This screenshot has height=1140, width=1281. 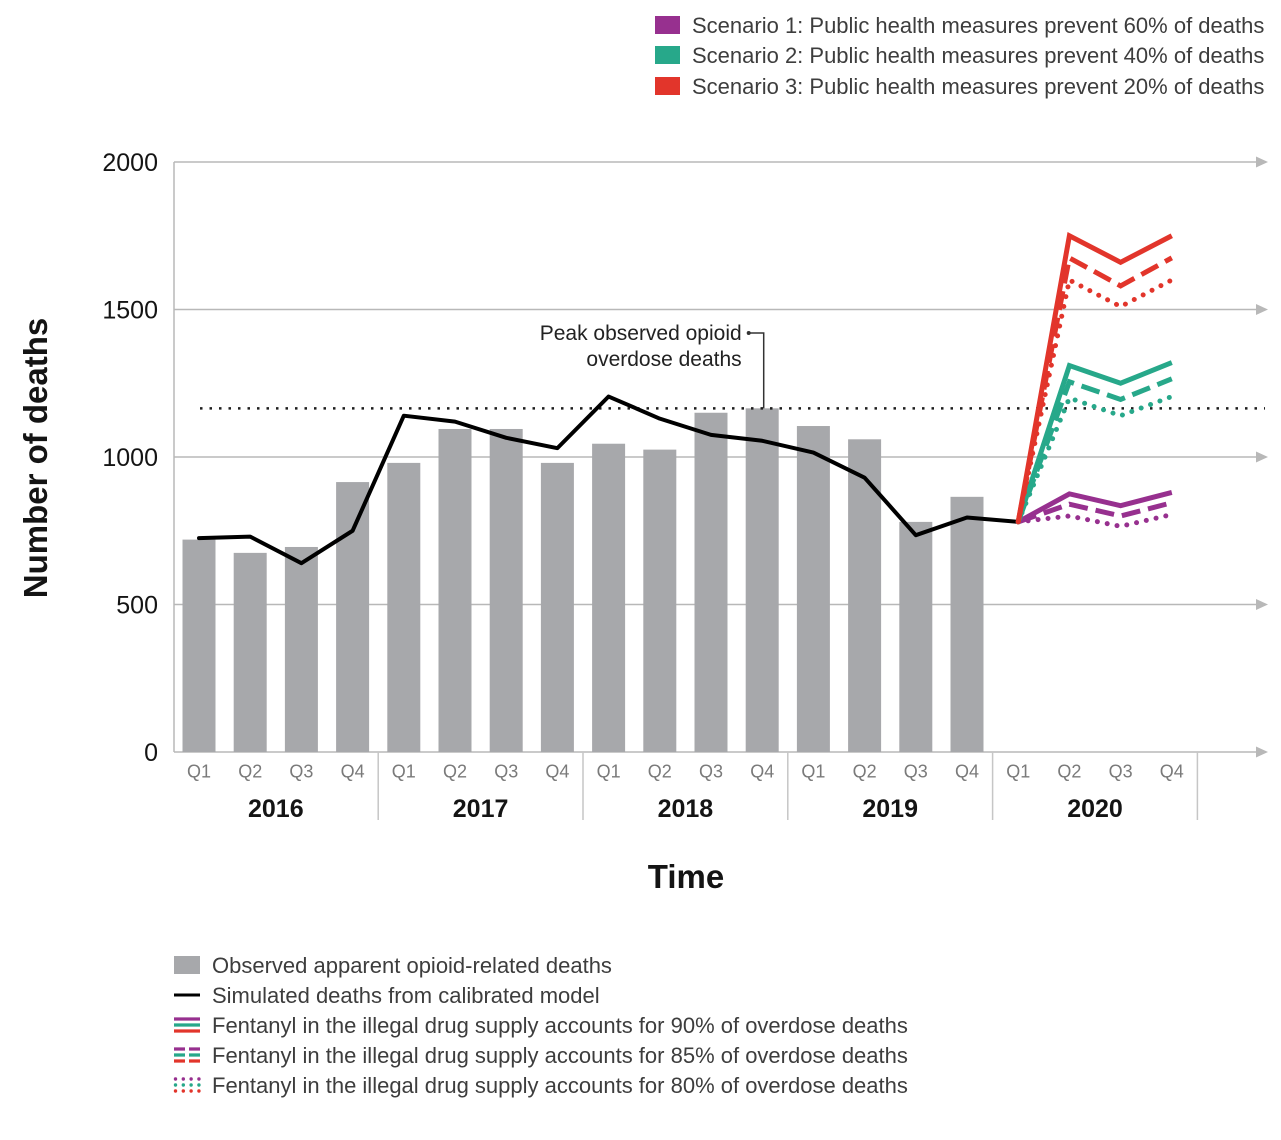 What do you see at coordinates (406, 995) in the screenshot?
I see `legend-label-simulated: Simulated deaths from calibrated model` at bounding box center [406, 995].